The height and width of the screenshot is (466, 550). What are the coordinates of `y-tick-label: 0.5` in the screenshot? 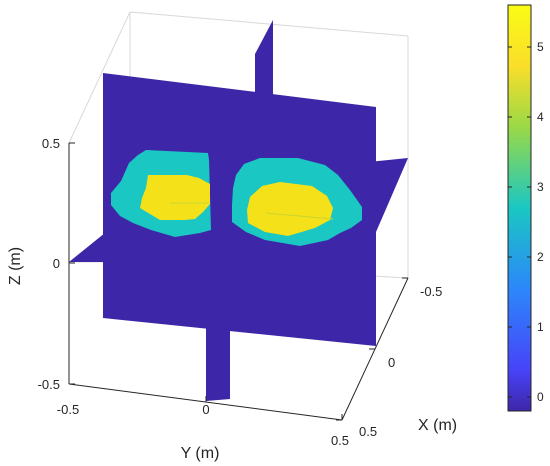 It's located at (340, 440).